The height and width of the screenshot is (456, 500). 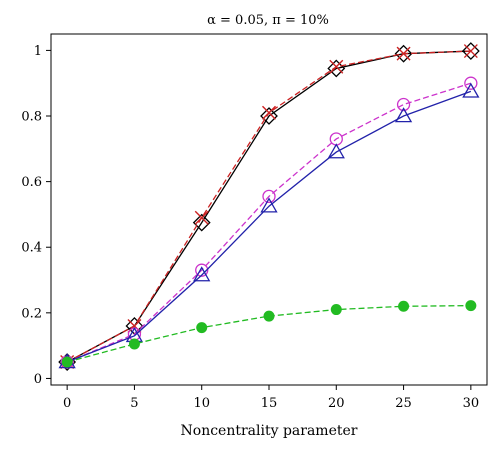 I want to click on x-tick-label: 10, so click(x=201, y=403).